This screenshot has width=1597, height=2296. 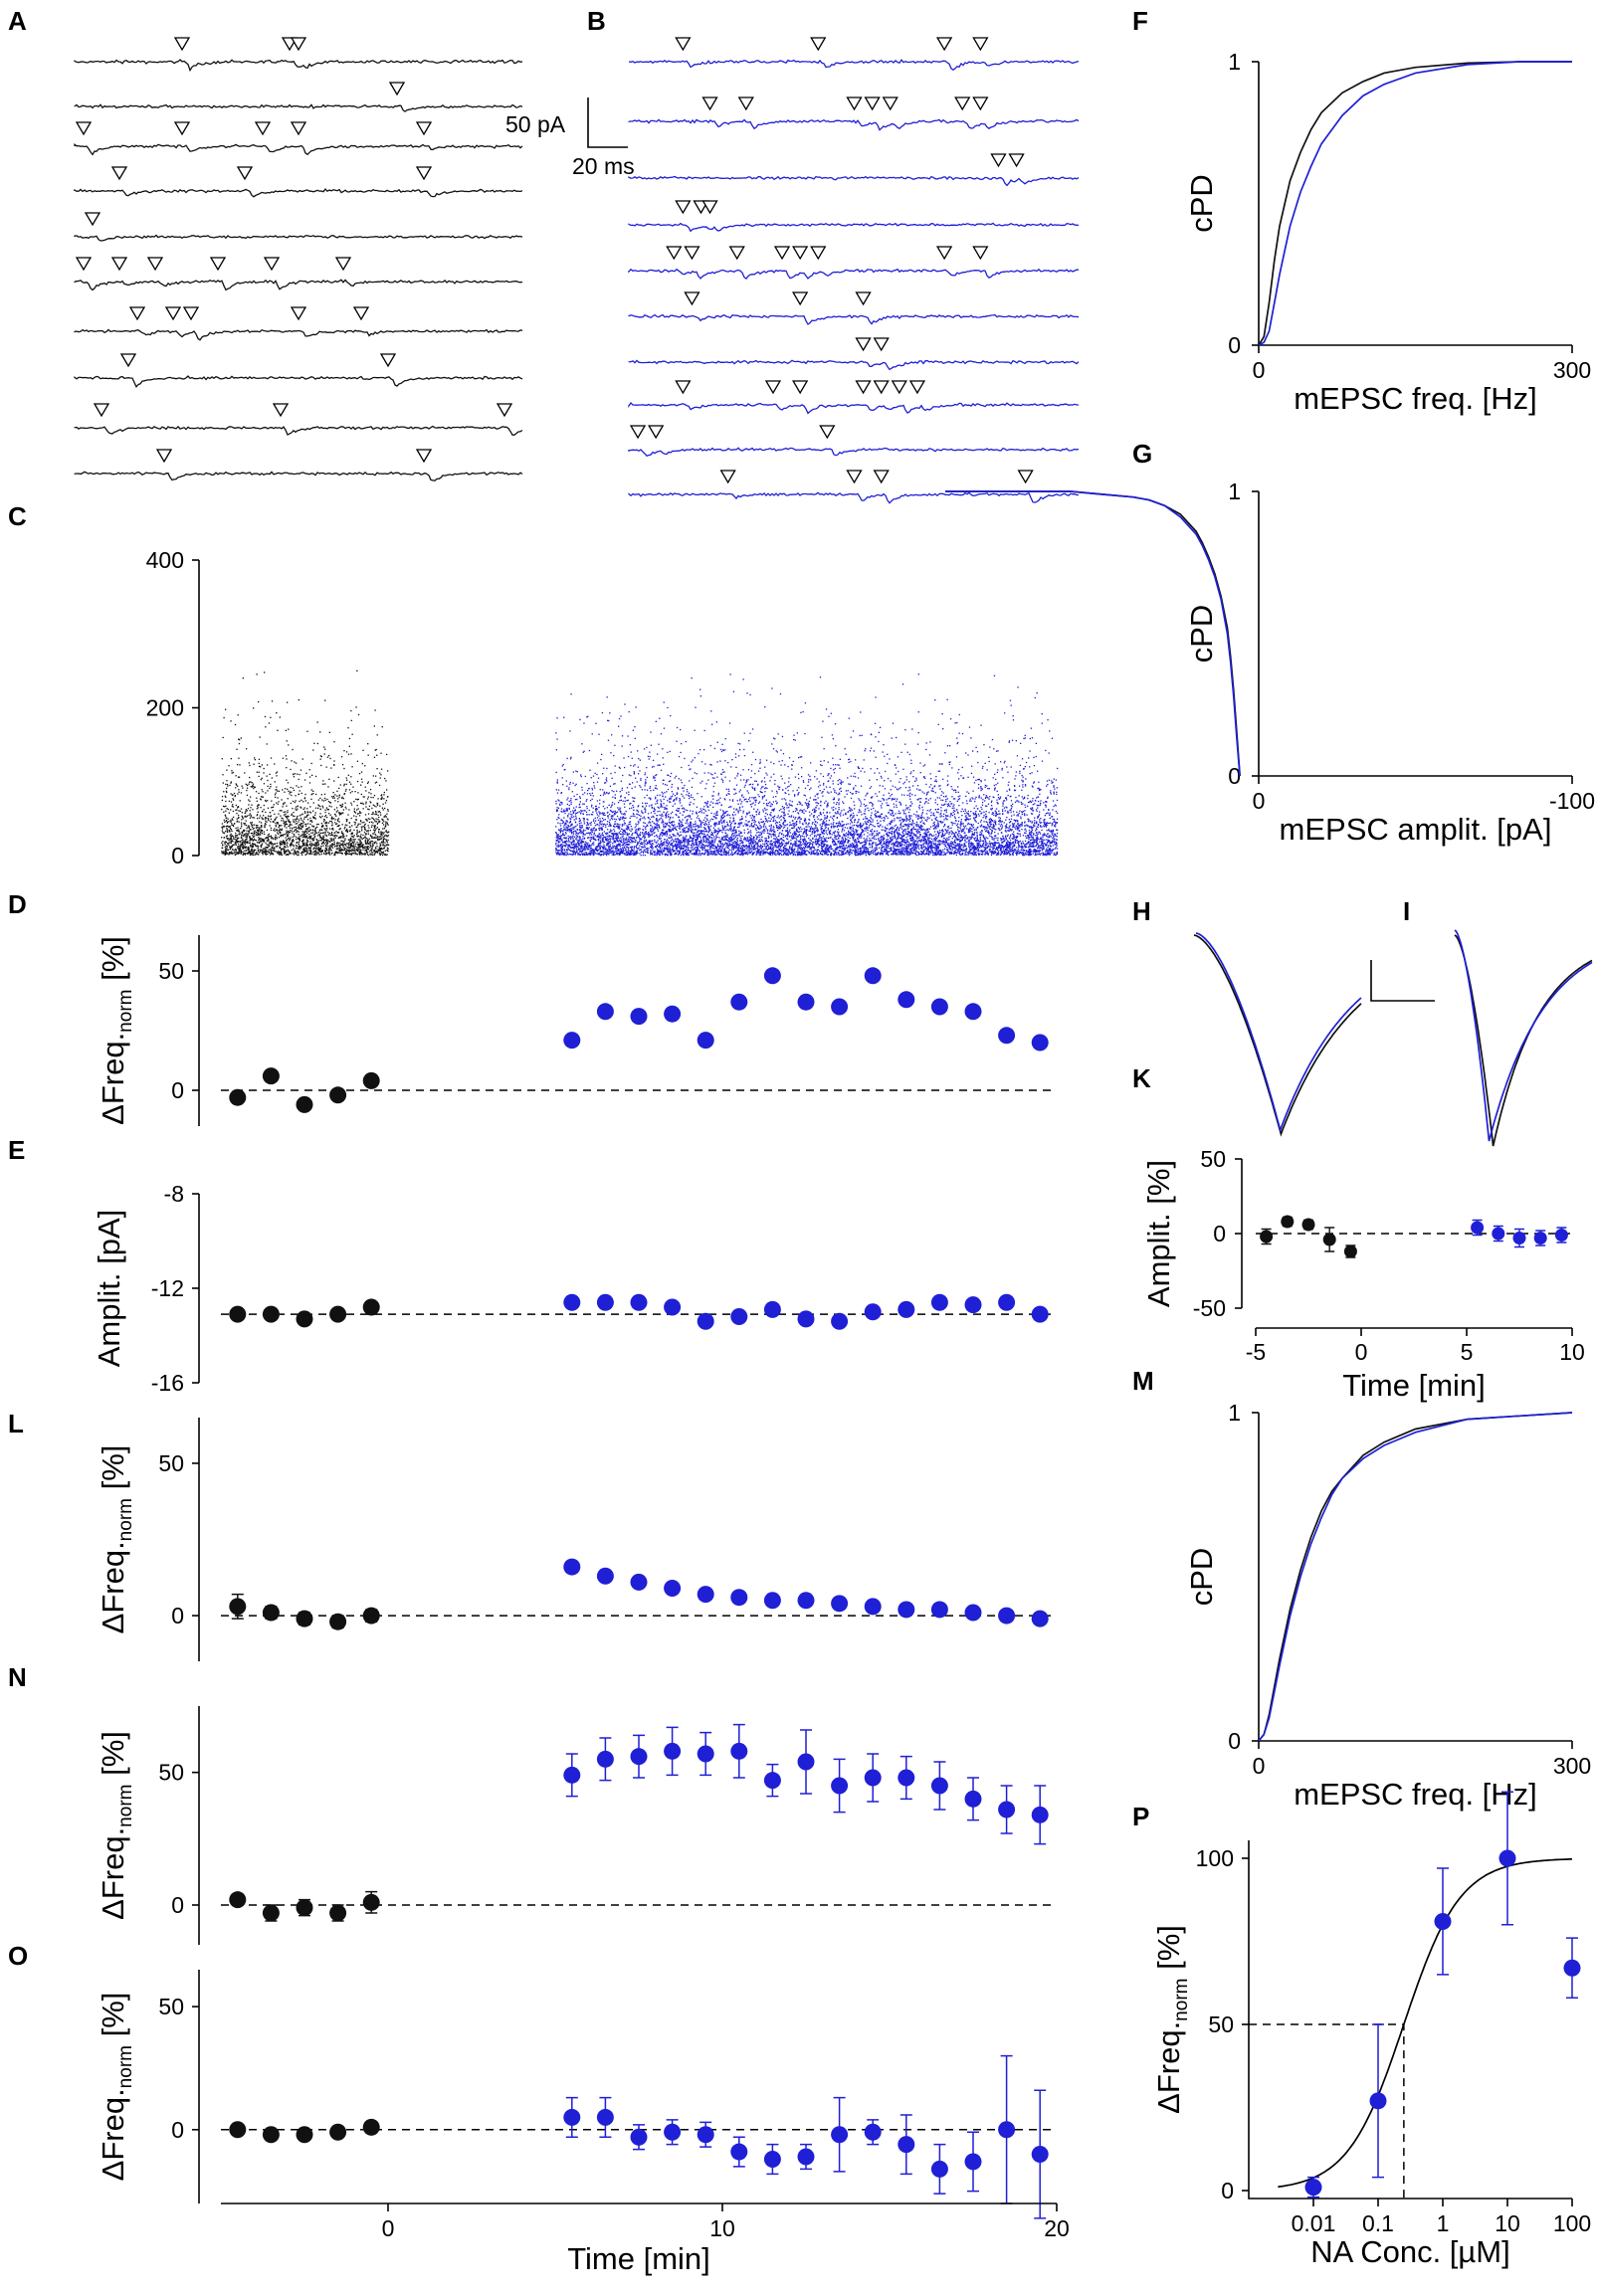 I want to click on trace-line, so click(x=298, y=285).